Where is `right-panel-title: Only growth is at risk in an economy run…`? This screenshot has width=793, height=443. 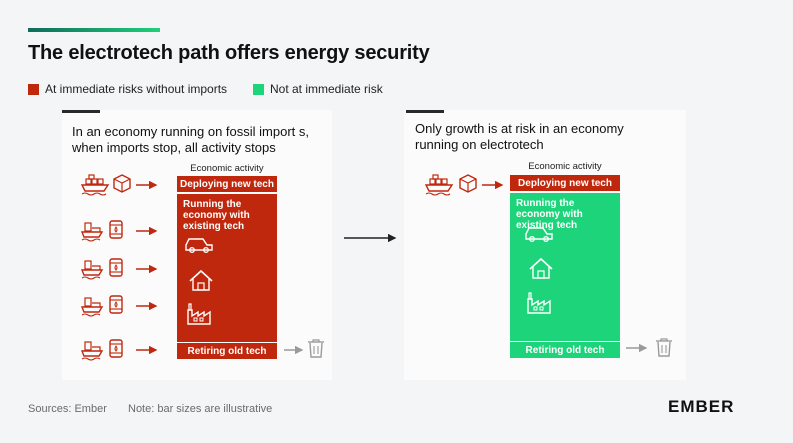
right-panel-title: Only growth is at risk in an economy run… is located at coordinates (545, 137).